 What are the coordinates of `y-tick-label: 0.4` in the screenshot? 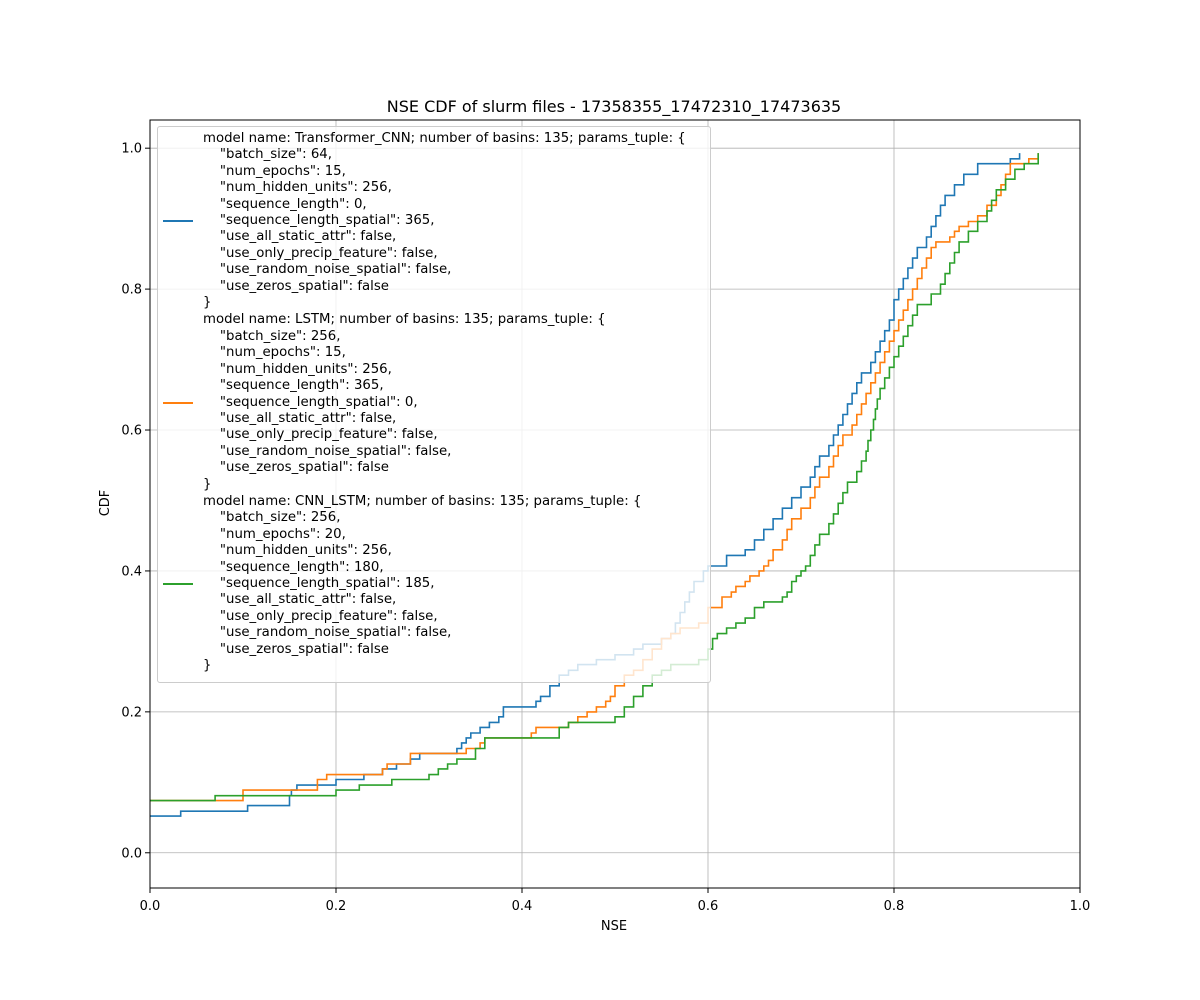 It's located at (131, 571).